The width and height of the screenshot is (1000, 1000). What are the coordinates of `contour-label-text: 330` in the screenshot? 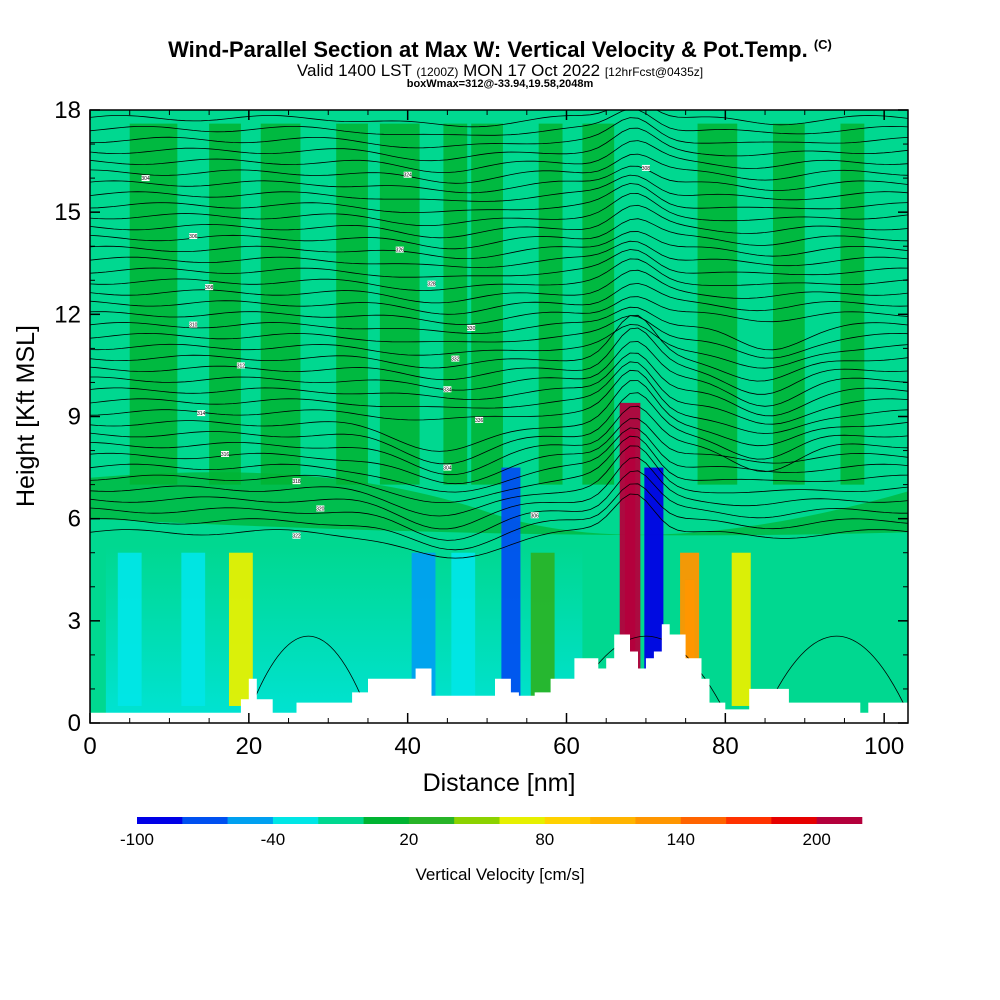 It's located at (471, 329).